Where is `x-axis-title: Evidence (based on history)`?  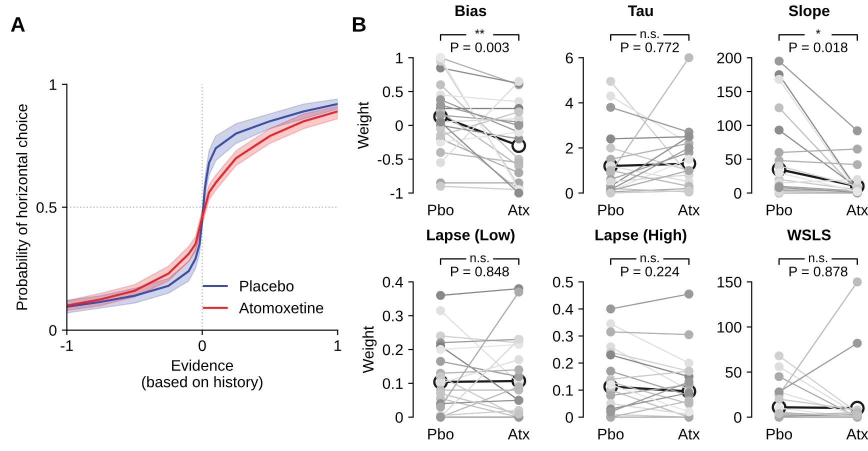 x-axis-title: Evidence (based on history) is located at coordinates (202, 375).